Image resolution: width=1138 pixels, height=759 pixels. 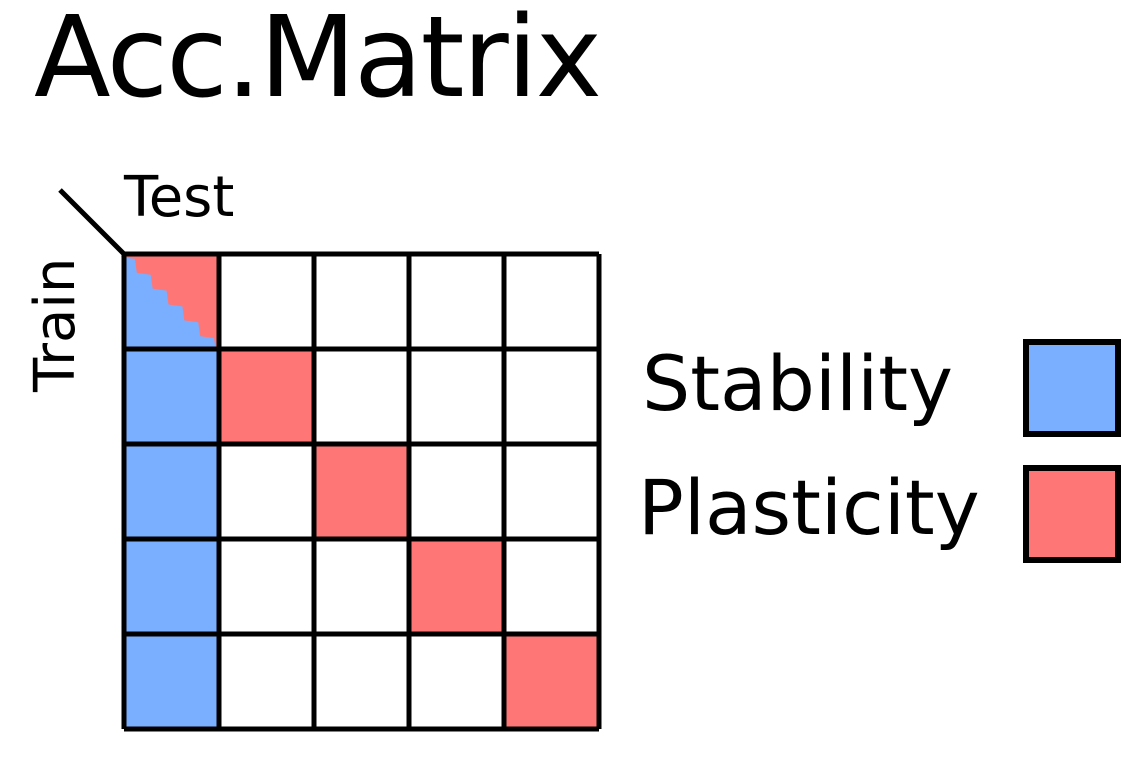 I want to click on page-title: Acc.Matrix, so click(x=318, y=61).